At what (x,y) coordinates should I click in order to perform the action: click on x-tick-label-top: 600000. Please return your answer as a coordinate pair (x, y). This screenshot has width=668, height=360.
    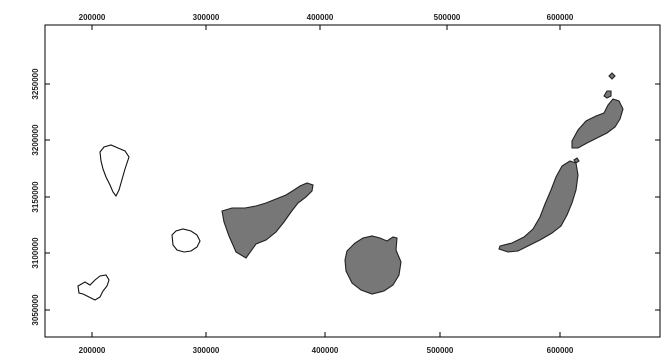
    Looking at the image, I should click on (560, 17).